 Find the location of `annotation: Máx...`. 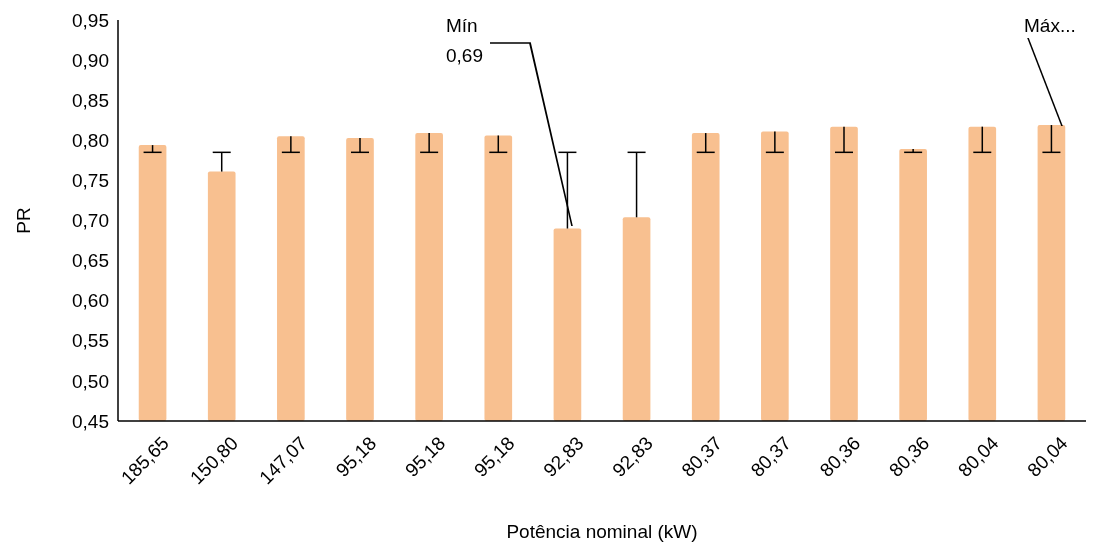

annotation: Máx... is located at coordinates (1050, 25).